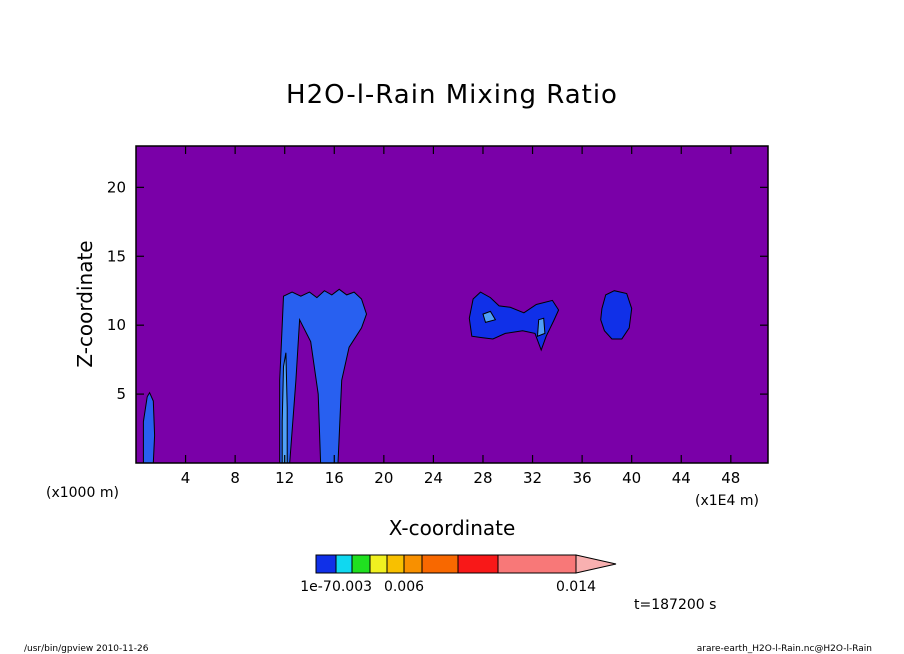 The height and width of the screenshot is (654, 904). What do you see at coordinates (186, 478) in the screenshot?
I see `x-tick-label: 4` at bounding box center [186, 478].